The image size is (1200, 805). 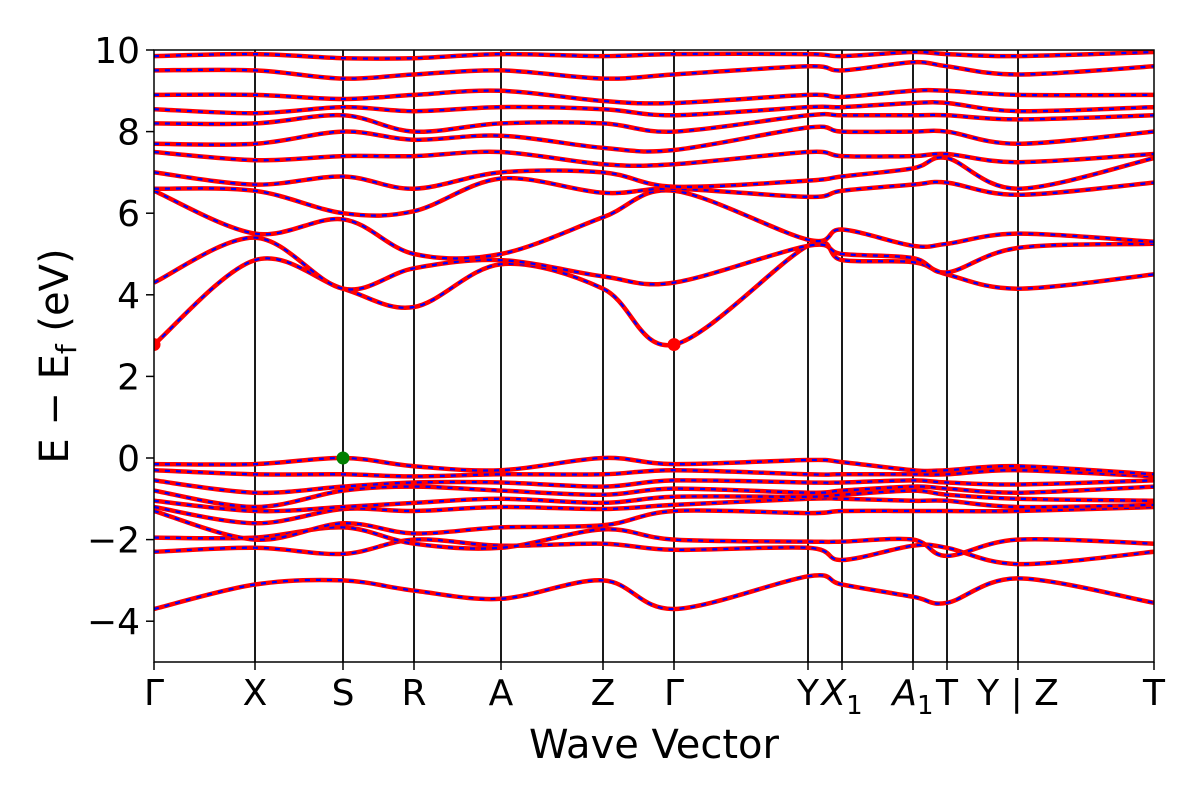 What do you see at coordinates (128, 296) in the screenshot?
I see `y-tick-label: 4` at bounding box center [128, 296].